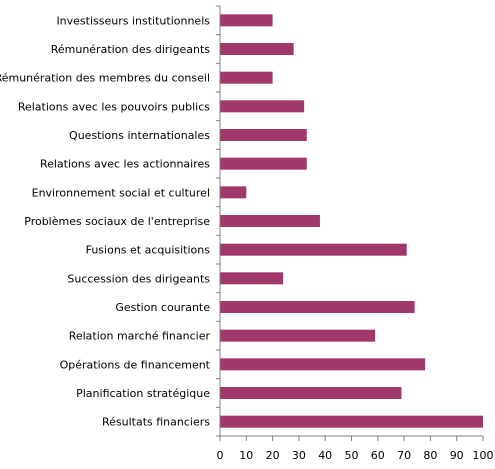 Image resolution: width=495 pixels, height=469 pixels. Describe the element at coordinates (117, 221) in the screenshot. I see `category-label: Problèmes sociaux de l'entreprise` at that location.